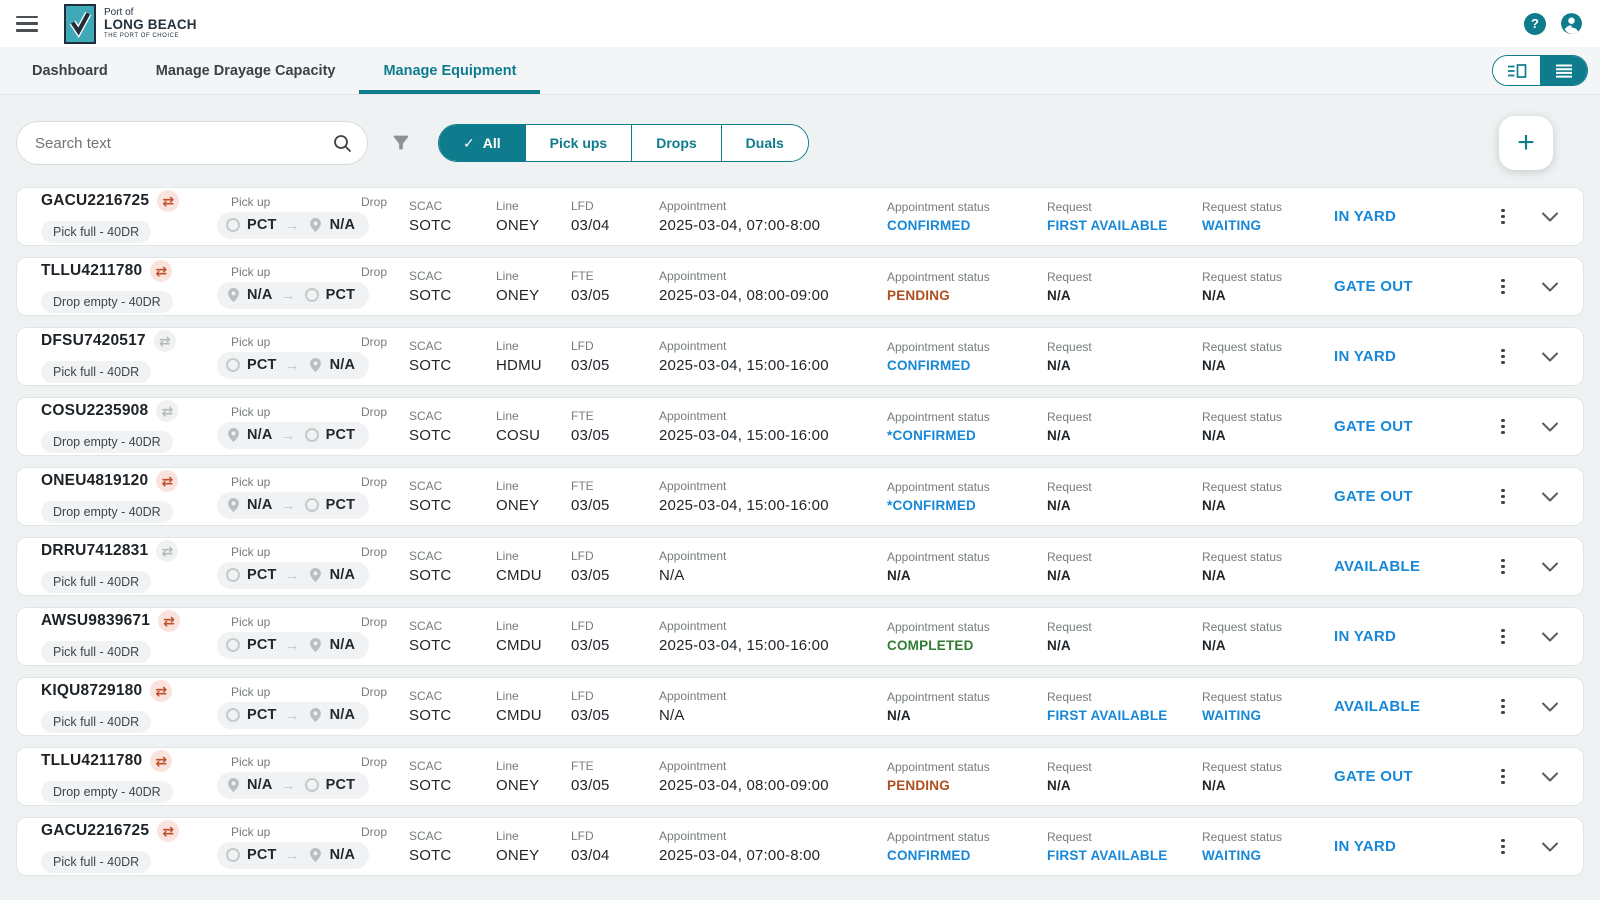  What do you see at coordinates (27, 23) in the screenshot?
I see `hamburger-menu-icon` at bounding box center [27, 23].